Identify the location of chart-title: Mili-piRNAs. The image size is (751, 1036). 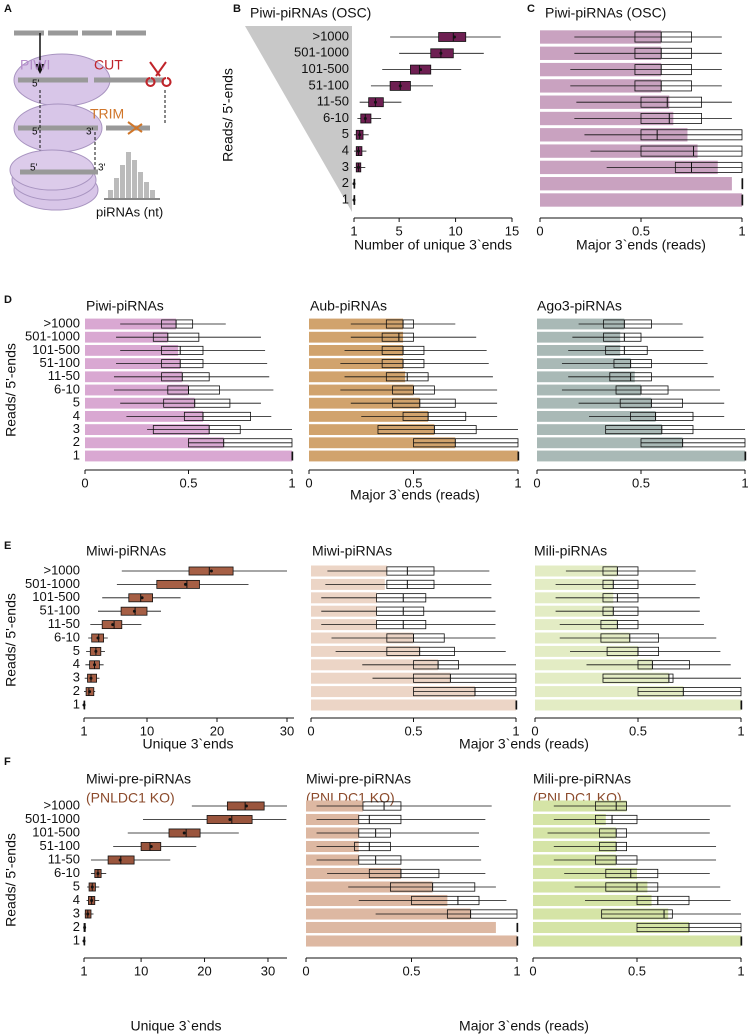
(570, 551).